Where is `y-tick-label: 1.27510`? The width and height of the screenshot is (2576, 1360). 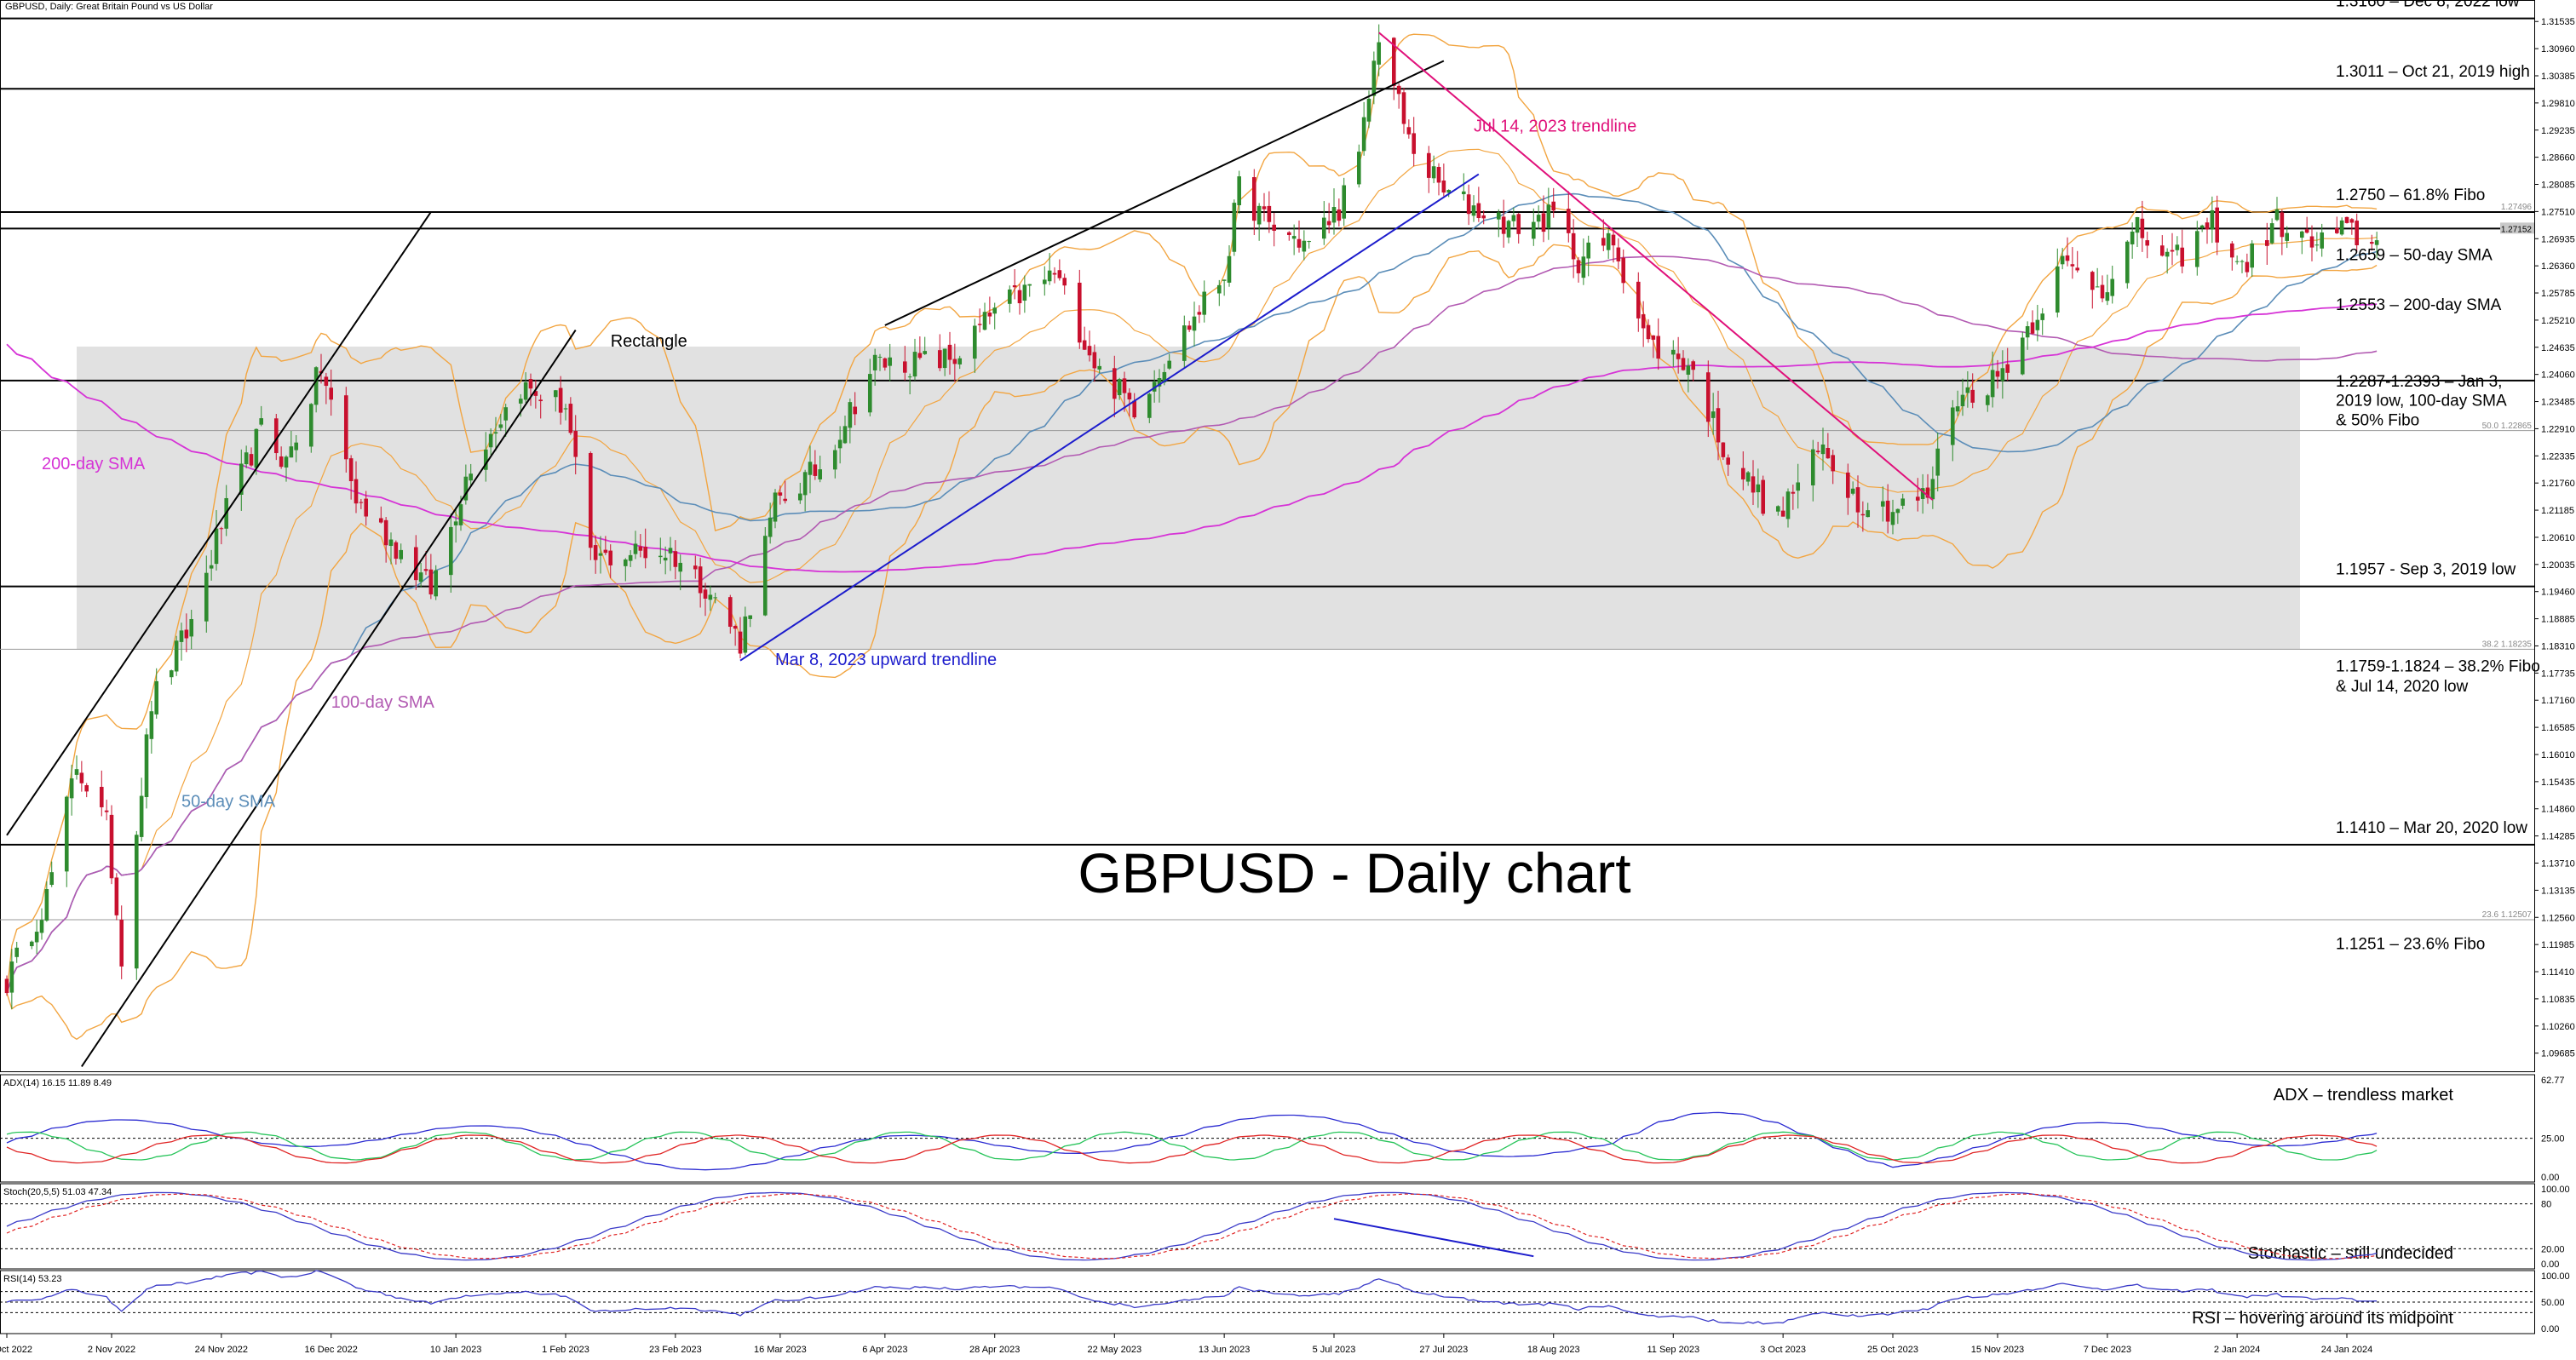
y-tick-label: 1.27510 is located at coordinates (2558, 212).